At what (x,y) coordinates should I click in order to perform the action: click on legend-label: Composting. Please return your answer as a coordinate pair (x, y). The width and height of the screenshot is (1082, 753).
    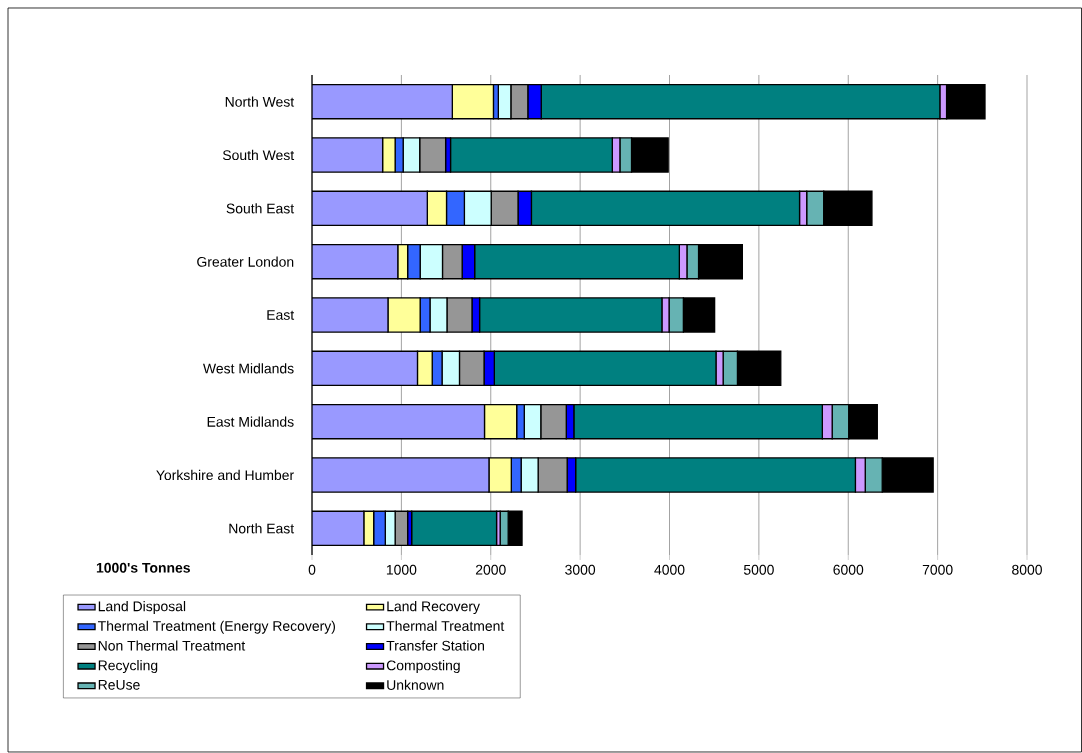
    Looking at the image, I should click on (423, 667).